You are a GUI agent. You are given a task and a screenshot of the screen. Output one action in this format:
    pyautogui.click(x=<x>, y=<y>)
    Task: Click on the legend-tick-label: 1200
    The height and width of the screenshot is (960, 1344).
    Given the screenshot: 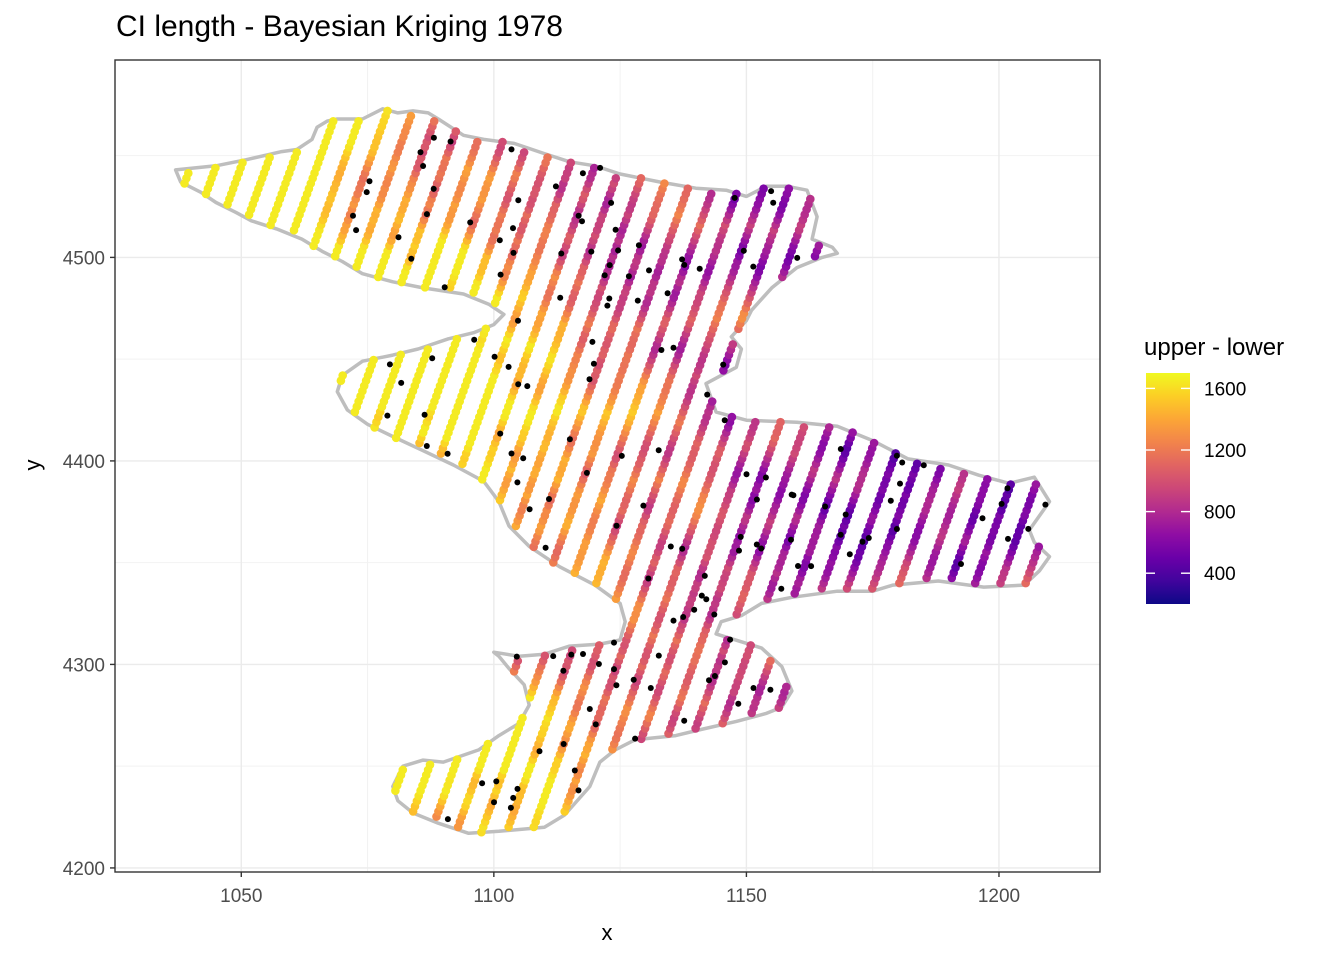 What is the action you would take?
    pyautogui.click(x=1225, y=451)
    